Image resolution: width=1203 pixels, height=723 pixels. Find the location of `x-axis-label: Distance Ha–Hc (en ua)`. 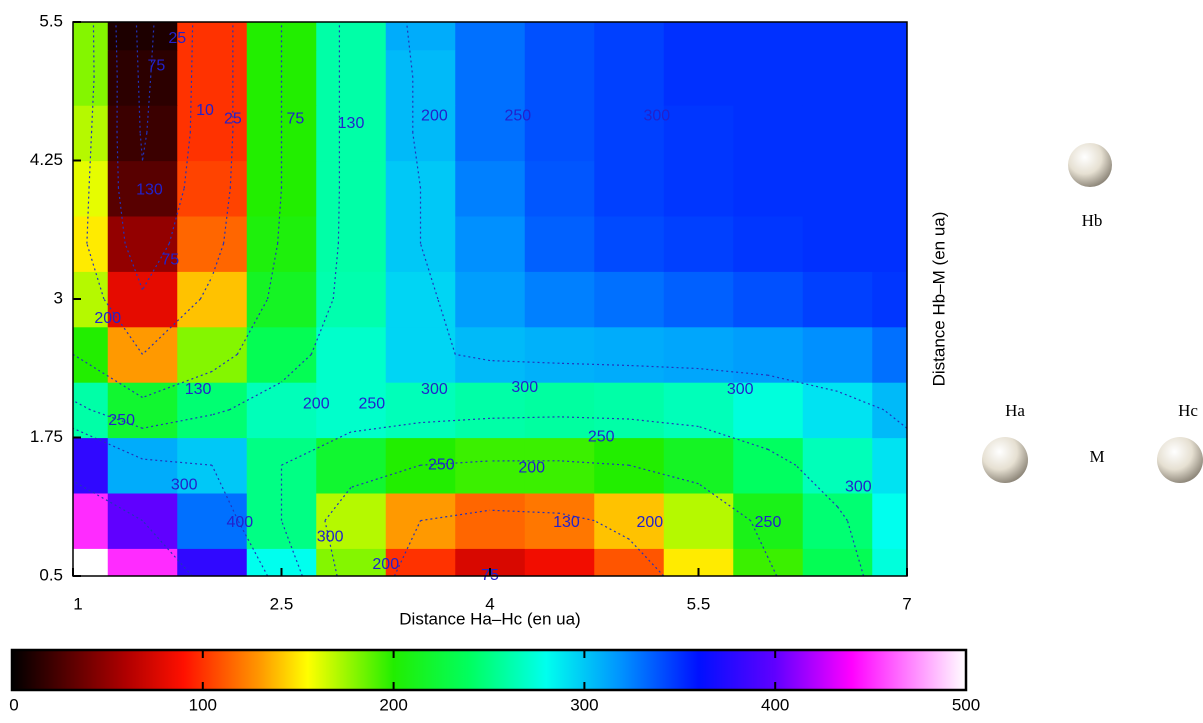

x-axis-label: Distance Ha–Hc (en ua) is located at coordinates (489, 618).